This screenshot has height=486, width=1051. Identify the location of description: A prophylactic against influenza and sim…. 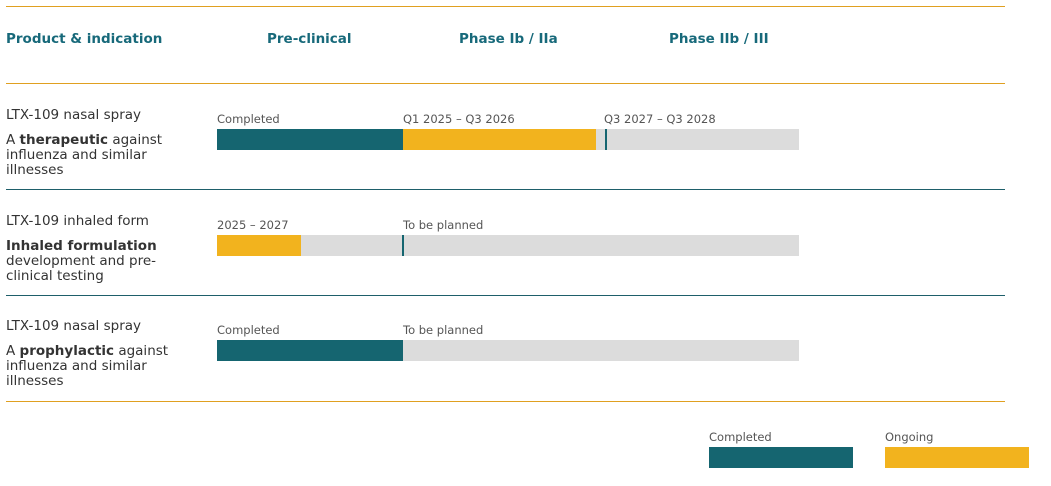
(88, 366).